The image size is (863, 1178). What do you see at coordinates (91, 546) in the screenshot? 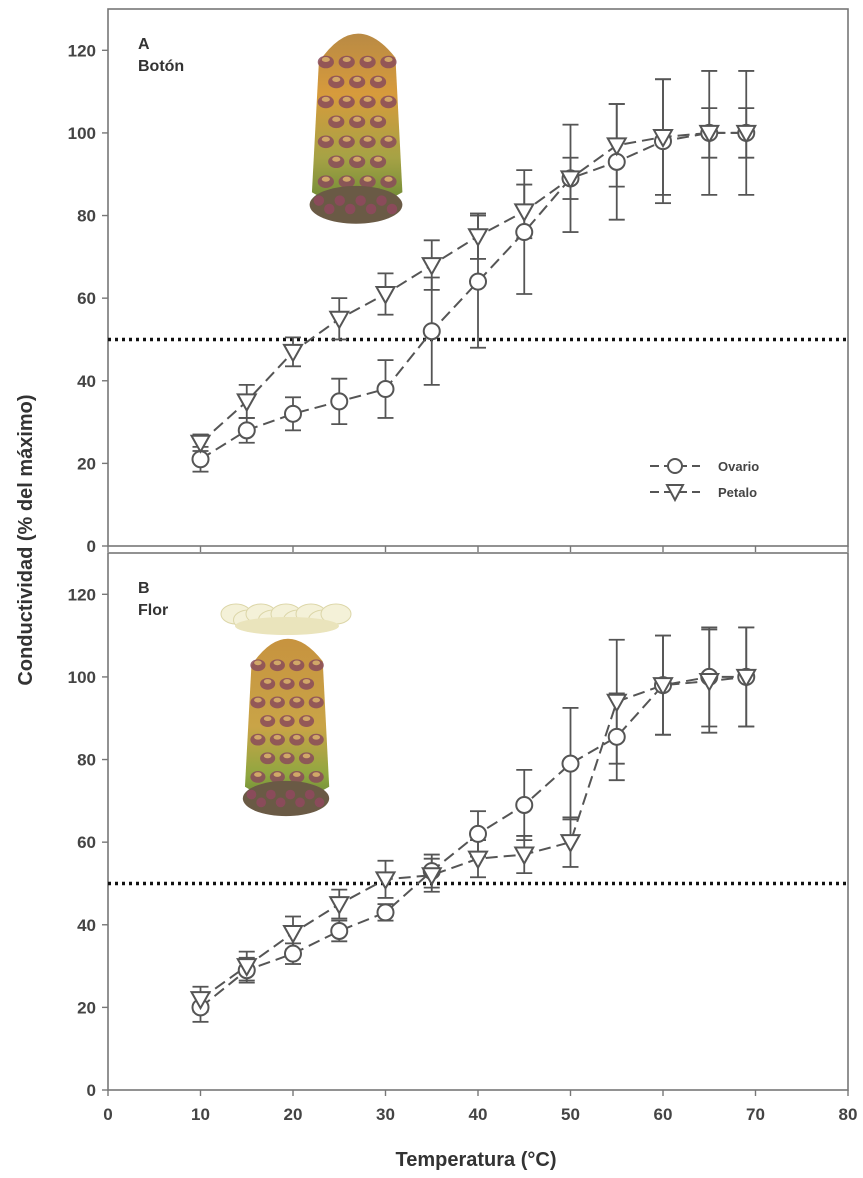
I see `panel-a-y-tick-label: 0` at bounding box center [91, 546].